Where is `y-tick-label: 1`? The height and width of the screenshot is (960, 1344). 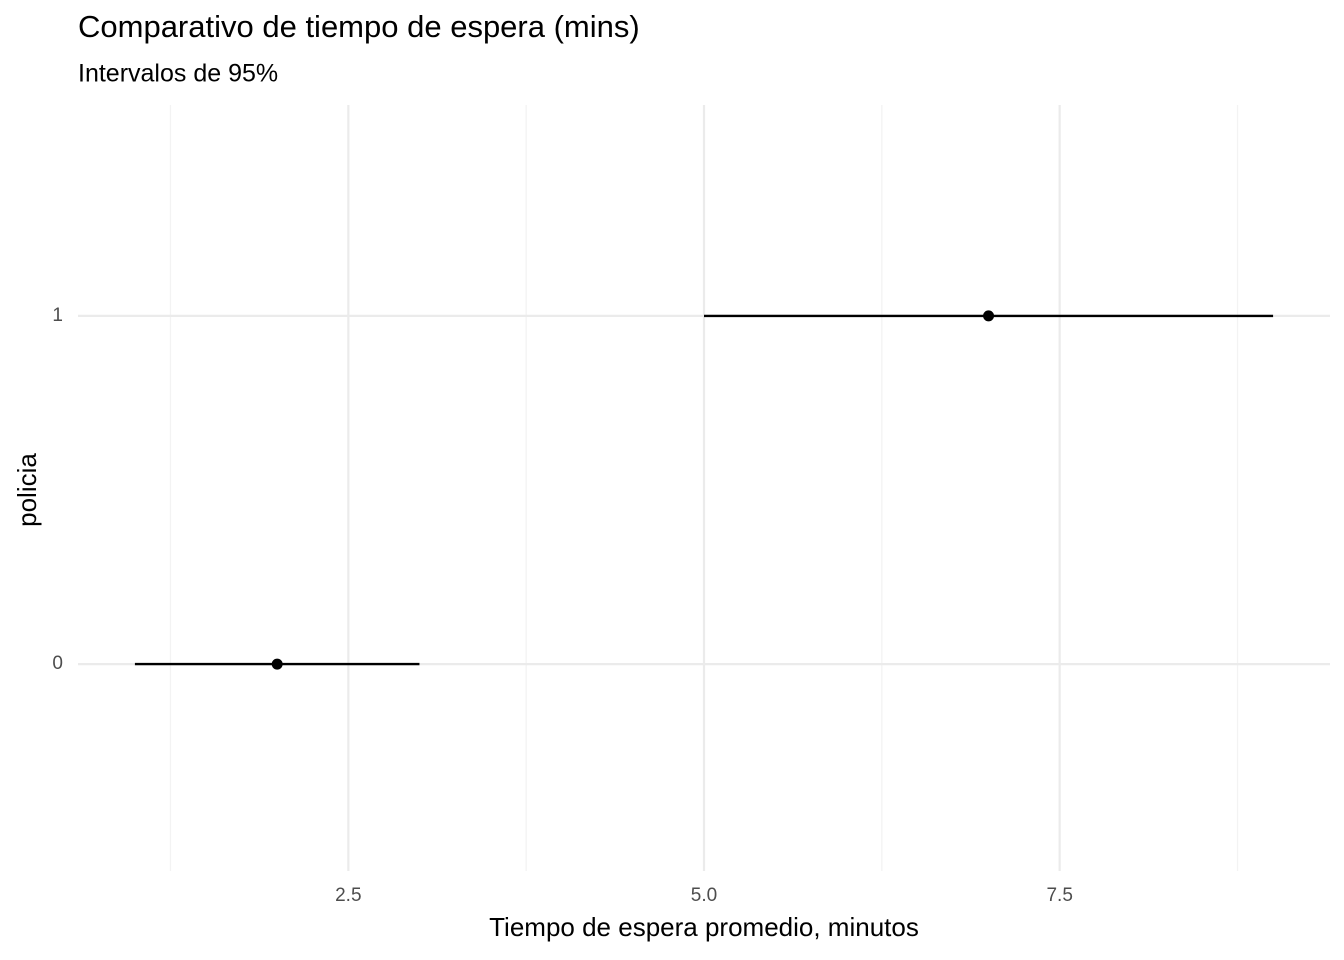 y-tick-label: 1 is located at coordinates (57, 315).